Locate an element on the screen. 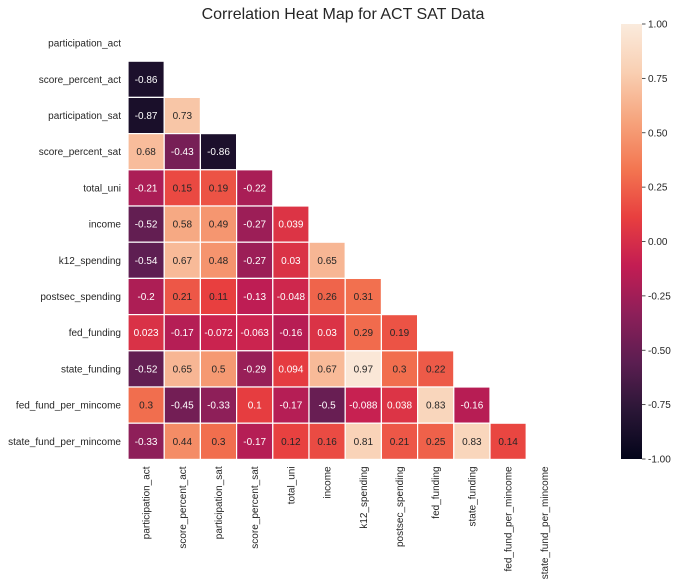 The image size is (680, 587). heatmap-cell-label: 0.03 is located at coordinates (291, 261).